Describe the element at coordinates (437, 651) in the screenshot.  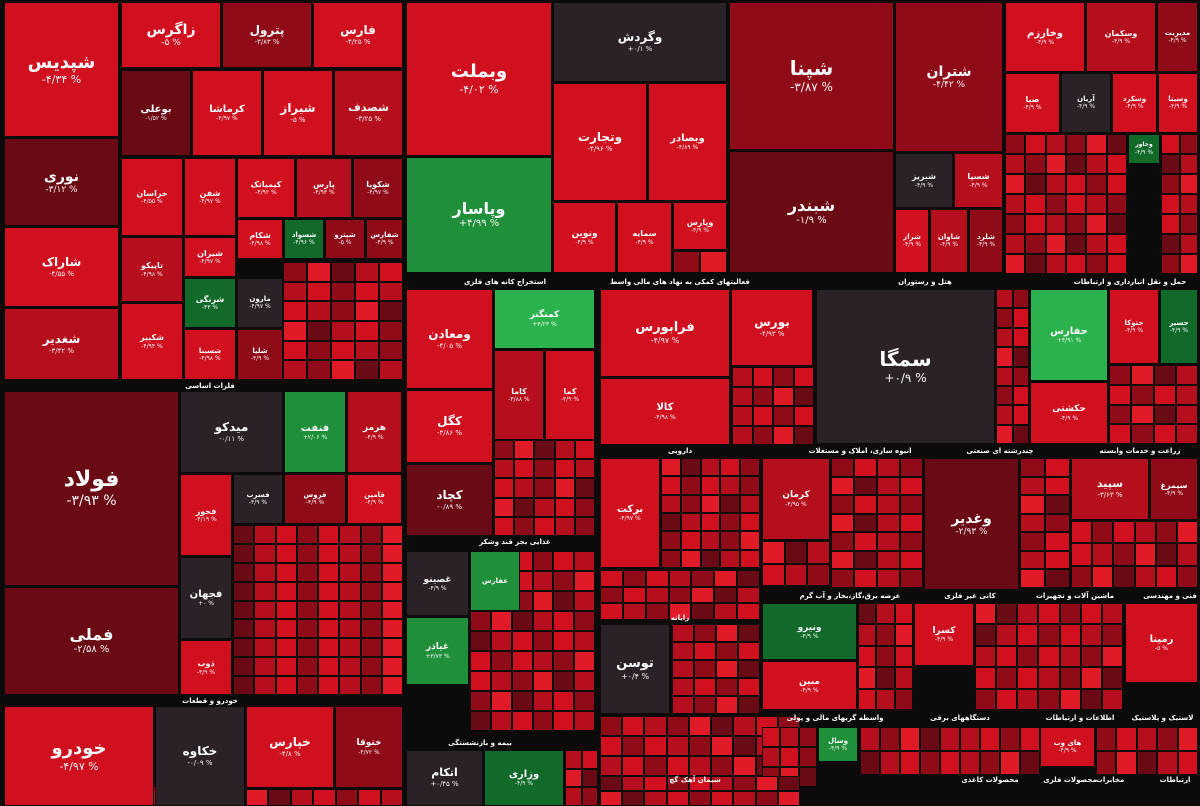
I see `stock-tile-ghiazar: غیاذر +۳/۷۳ %` at that location.